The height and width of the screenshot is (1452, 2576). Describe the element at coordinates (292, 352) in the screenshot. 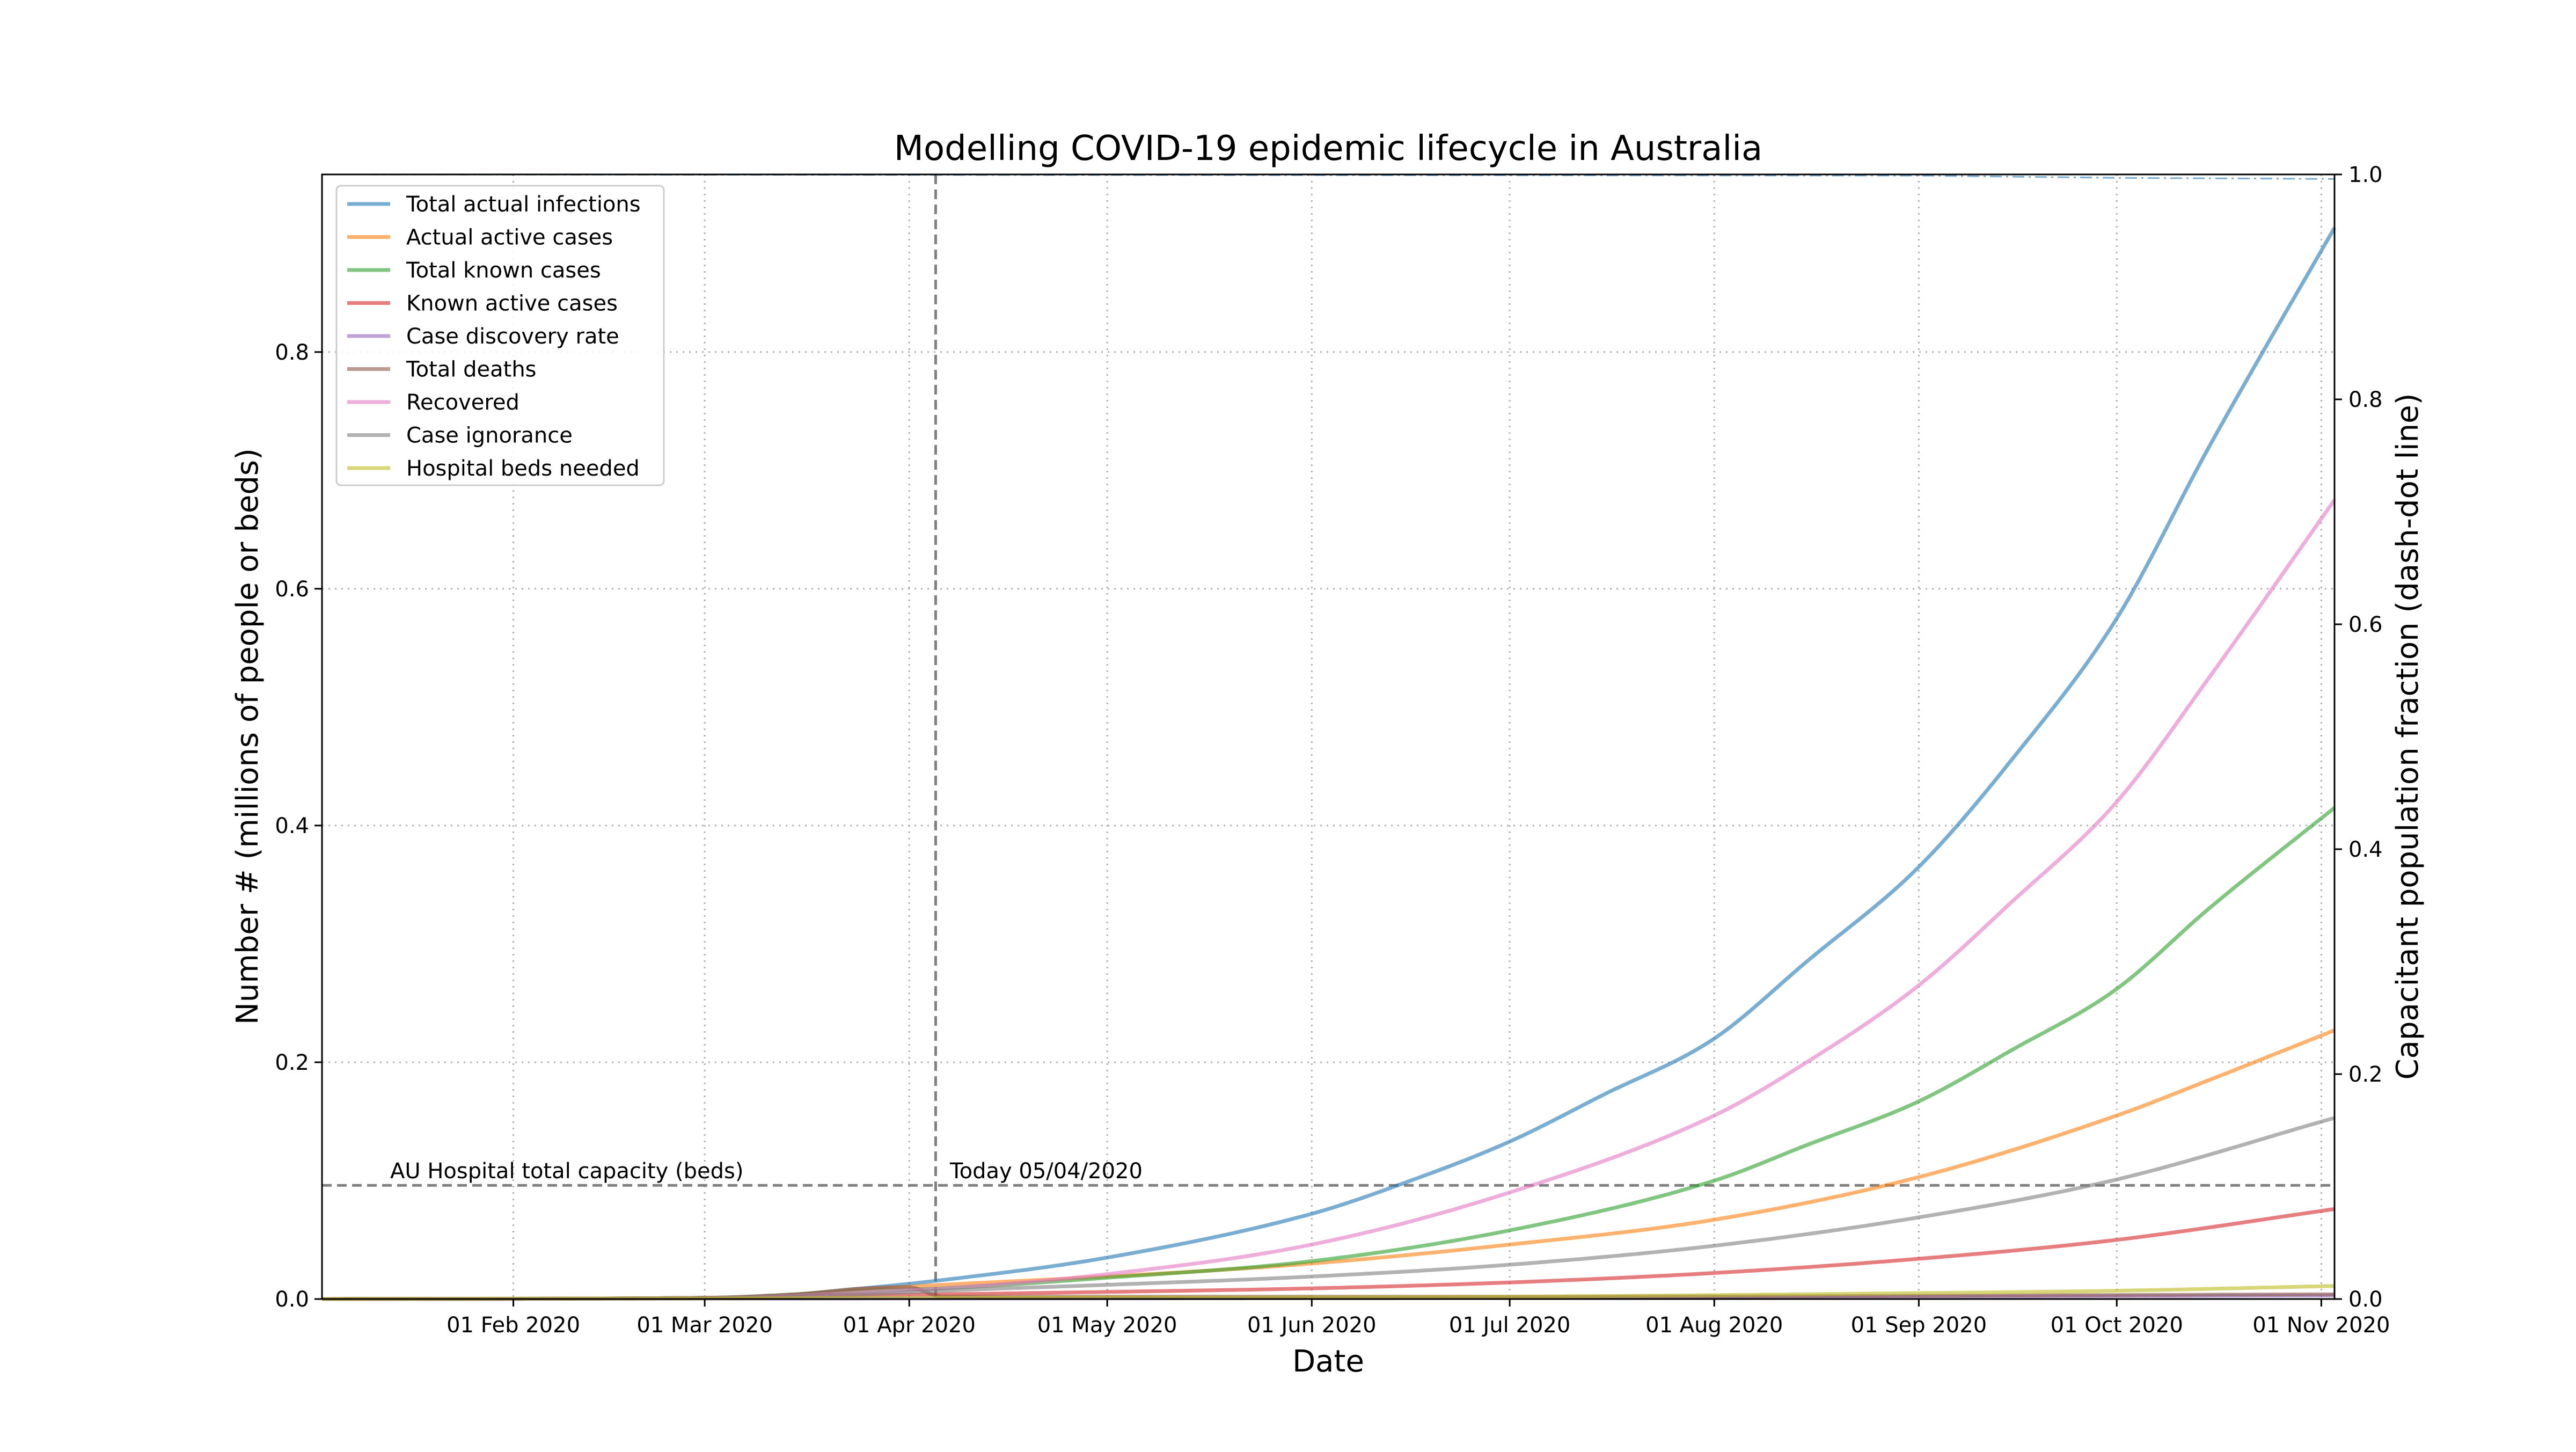

I see `y-tick-label: 0.8` at that location.